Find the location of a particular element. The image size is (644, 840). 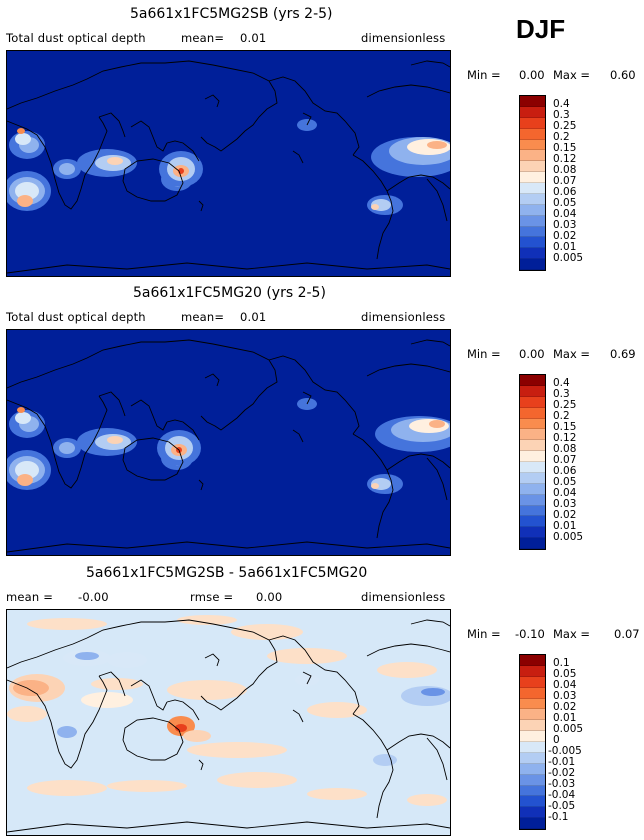

colorbar-tick-label: -0.01 is located at coordinates (562, 762).